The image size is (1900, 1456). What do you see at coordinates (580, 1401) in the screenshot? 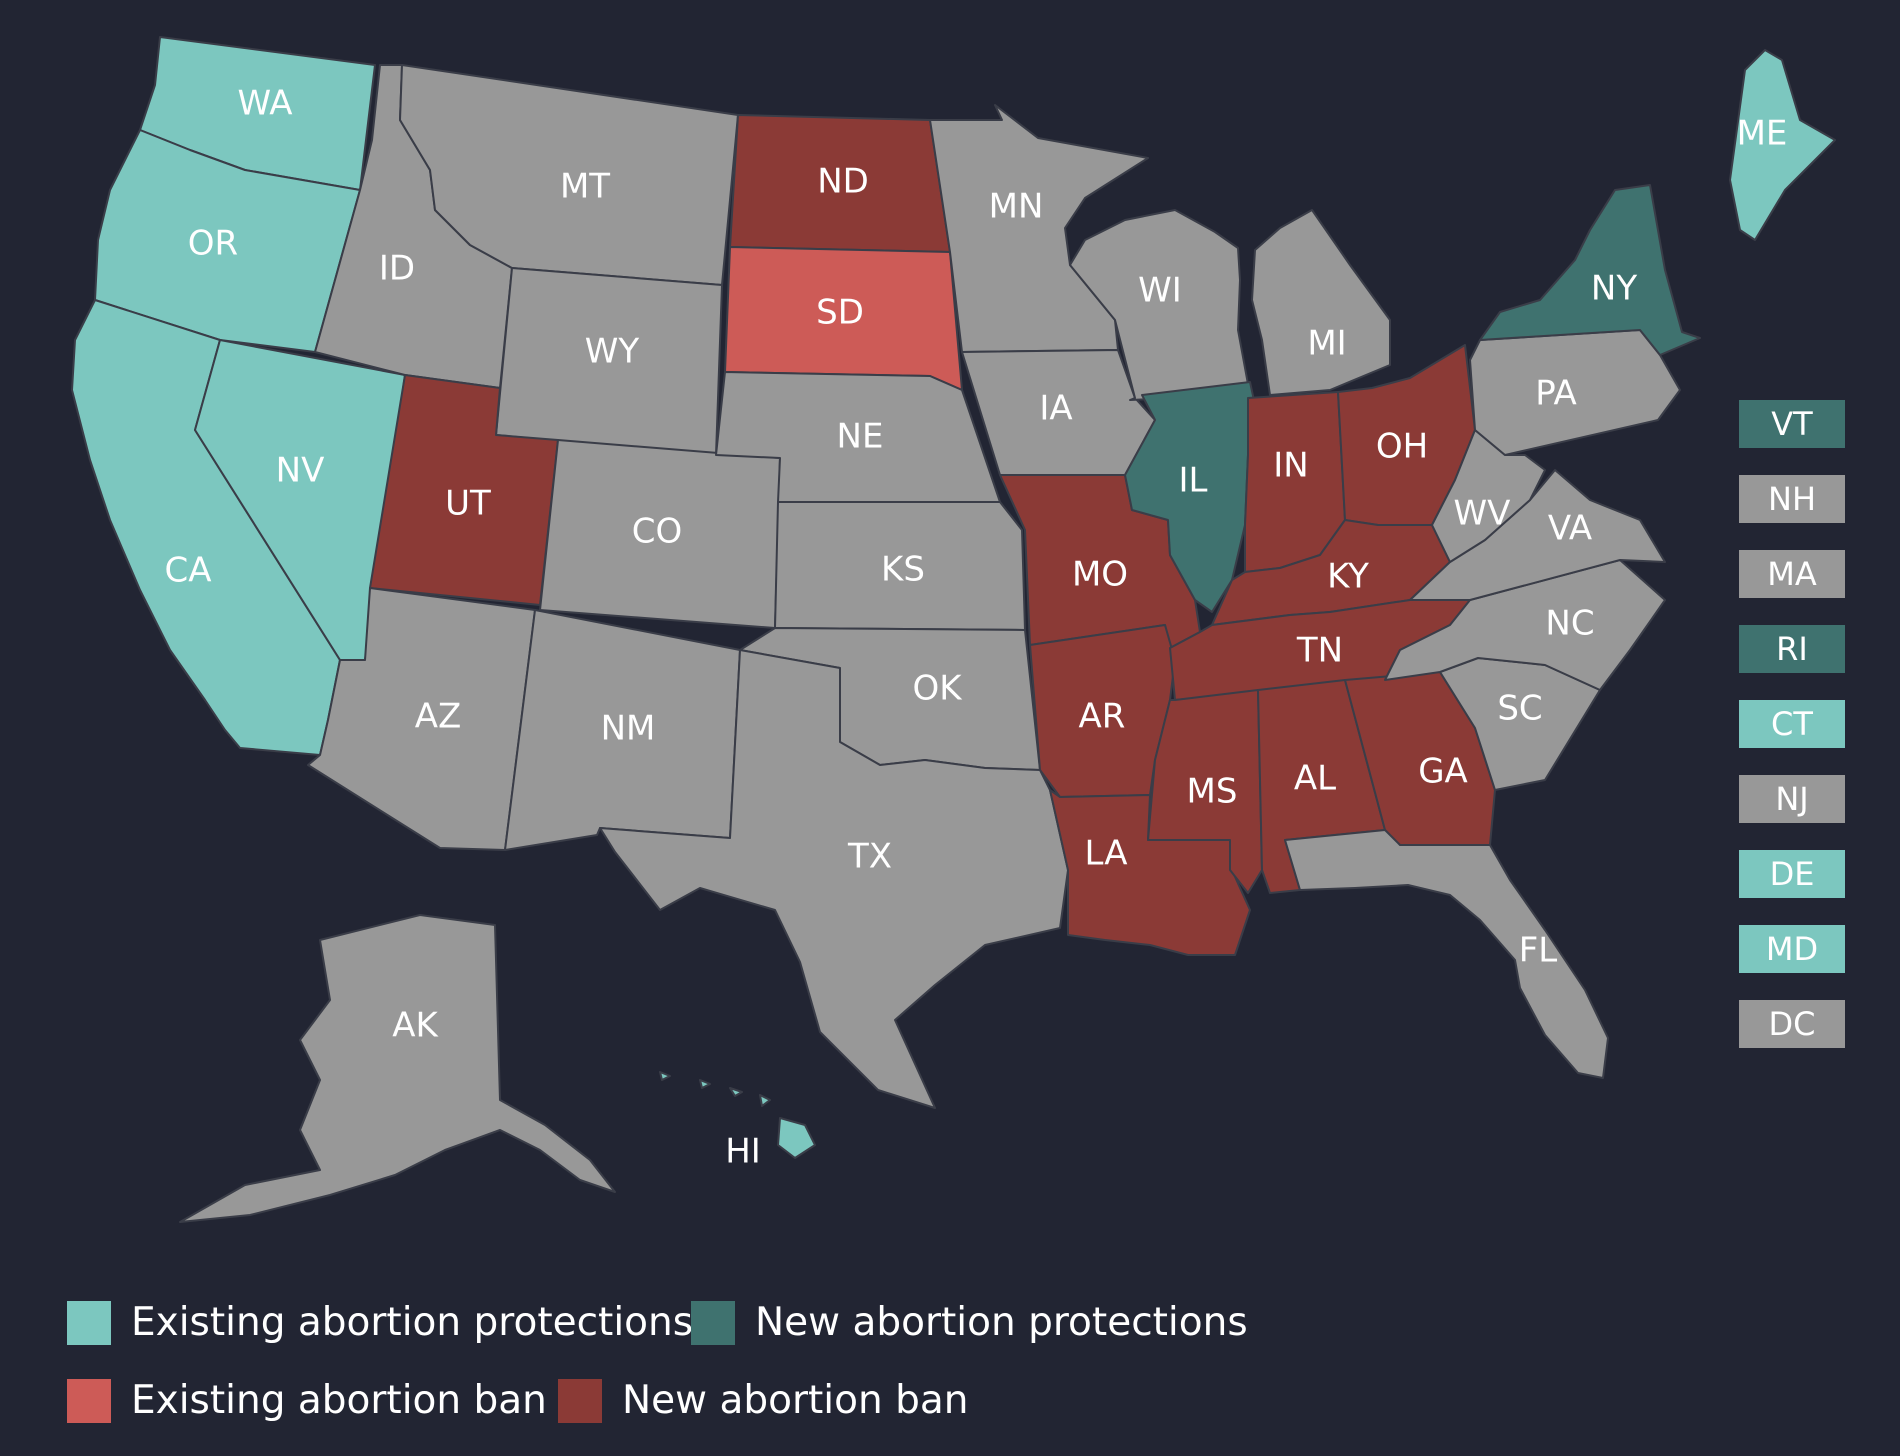
I see `legend-swatch-new-ban` at bounding box center [580, 1401].